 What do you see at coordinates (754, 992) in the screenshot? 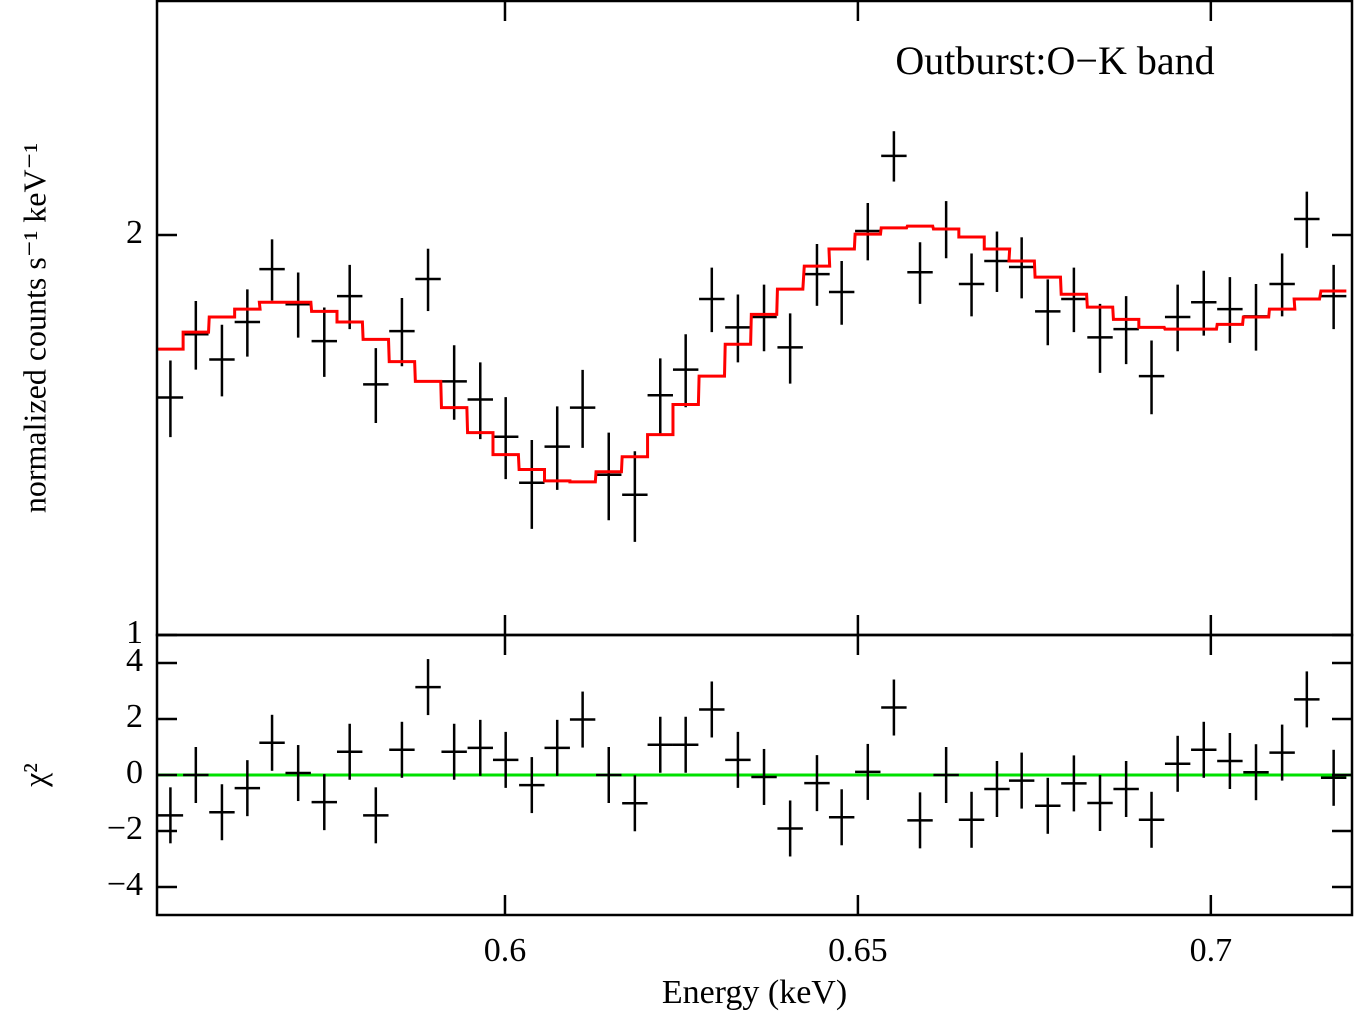
I see `x-axis-label: Energy (keV)` at bounding box center [754, 992].